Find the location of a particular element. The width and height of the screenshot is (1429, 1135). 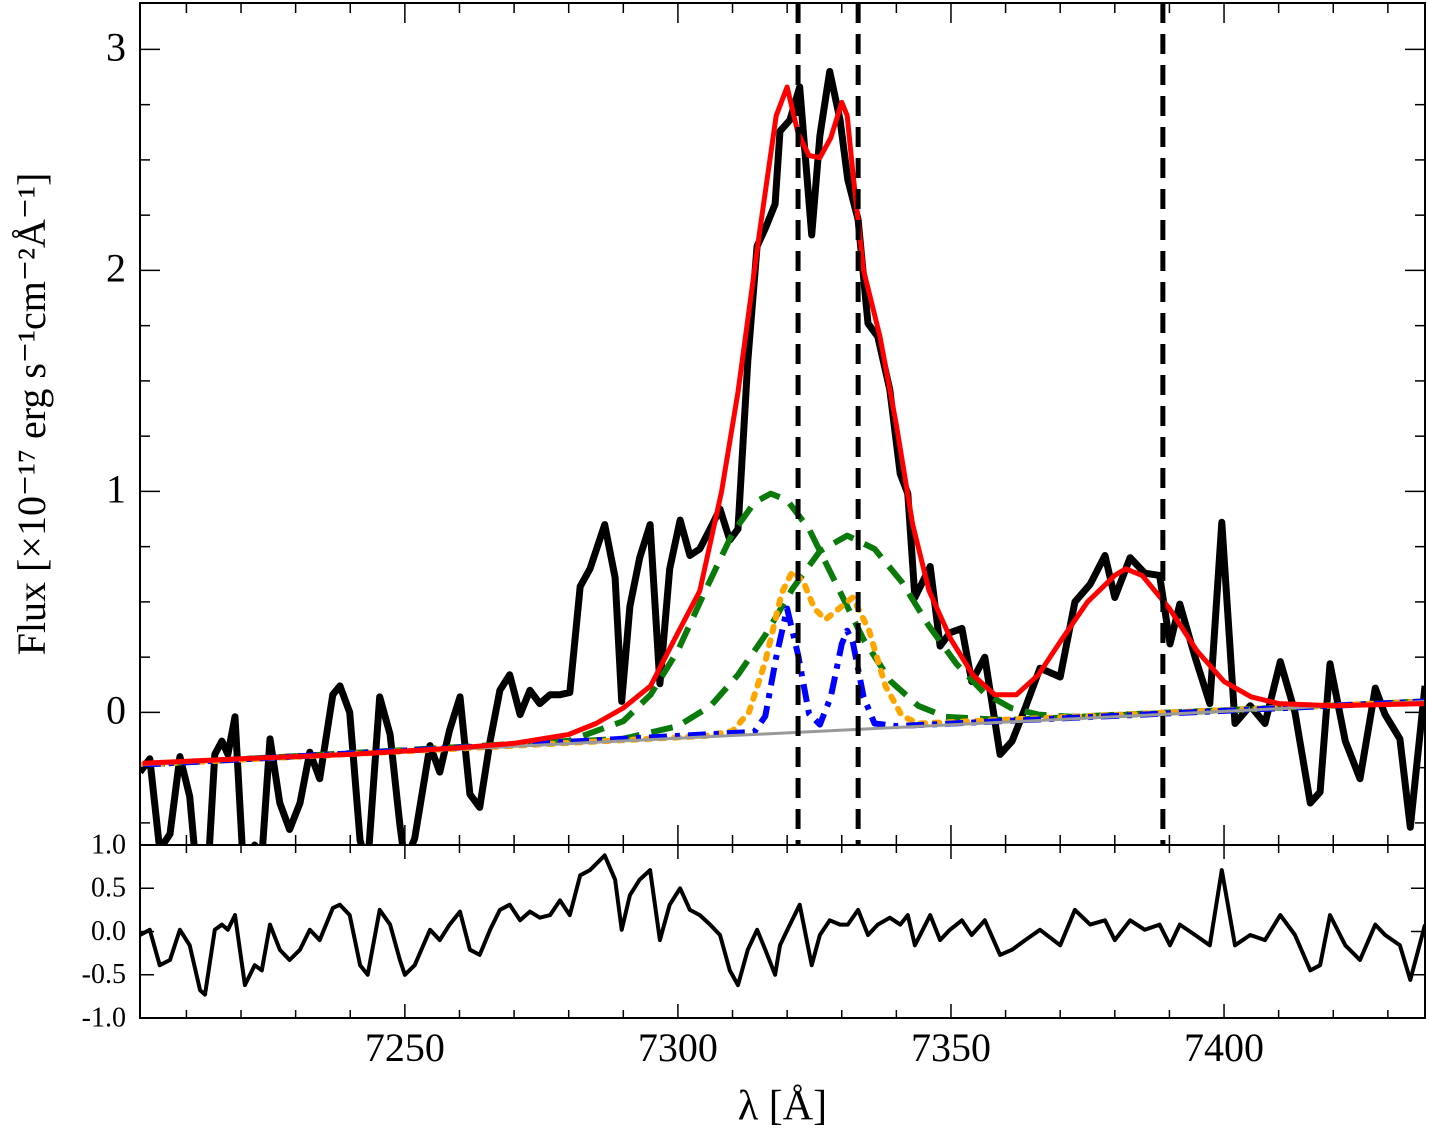

y-tick-label: 0 is located at coordinates (116, 710).